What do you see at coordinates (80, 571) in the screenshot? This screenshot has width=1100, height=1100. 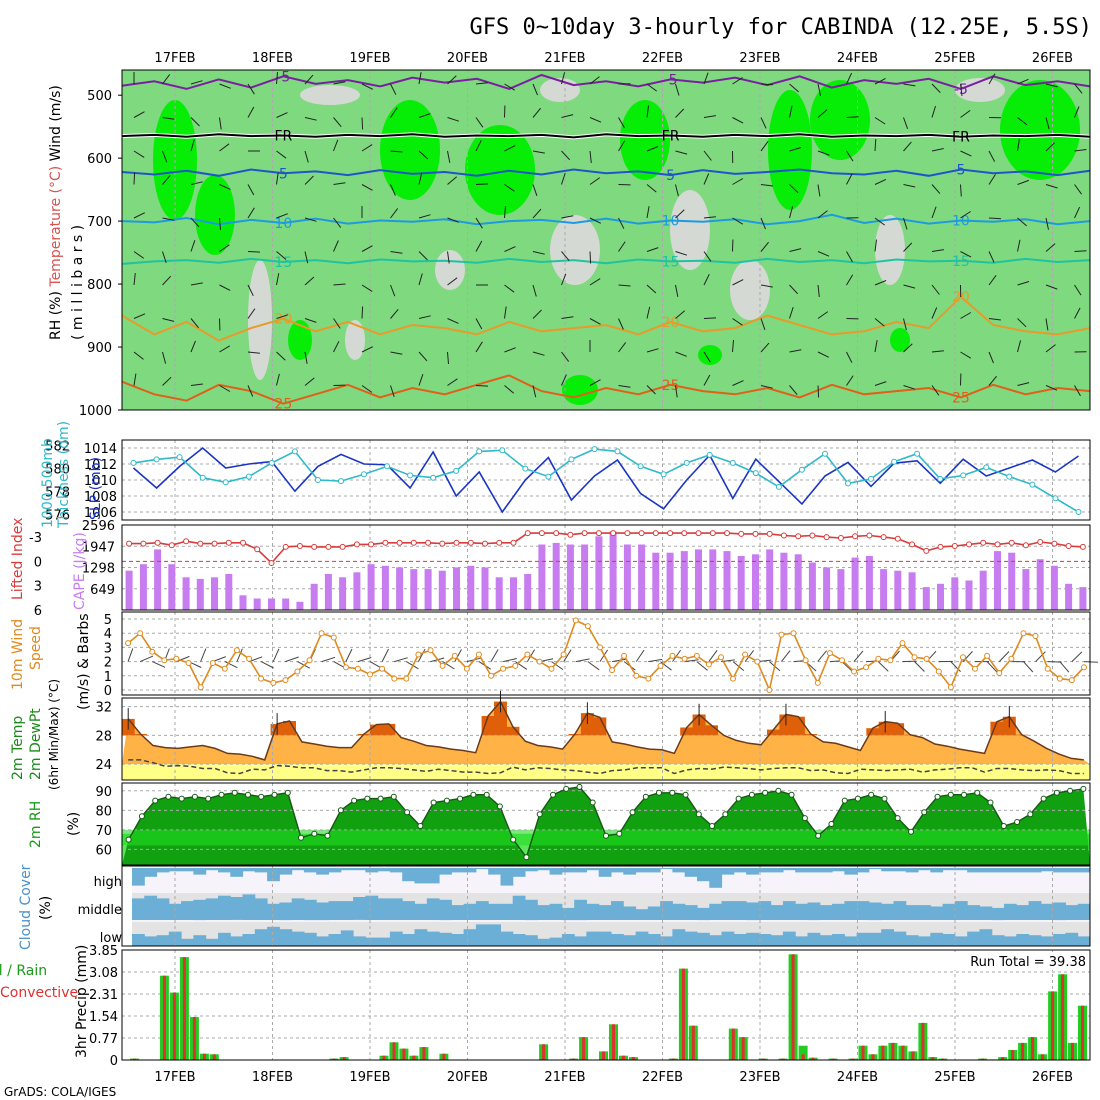 I see `cape-axis-title: CAPE (J/kg)` at bounding box center [80, 571].